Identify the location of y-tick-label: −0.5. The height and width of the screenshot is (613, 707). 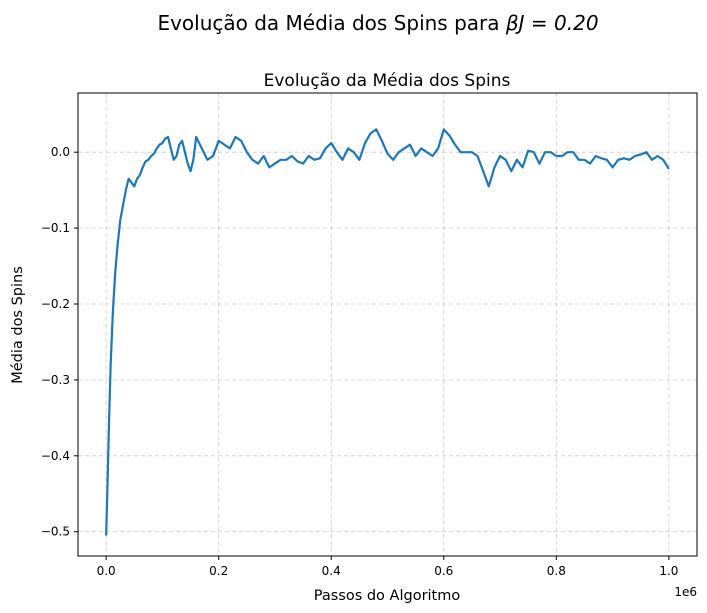
(55, 532).